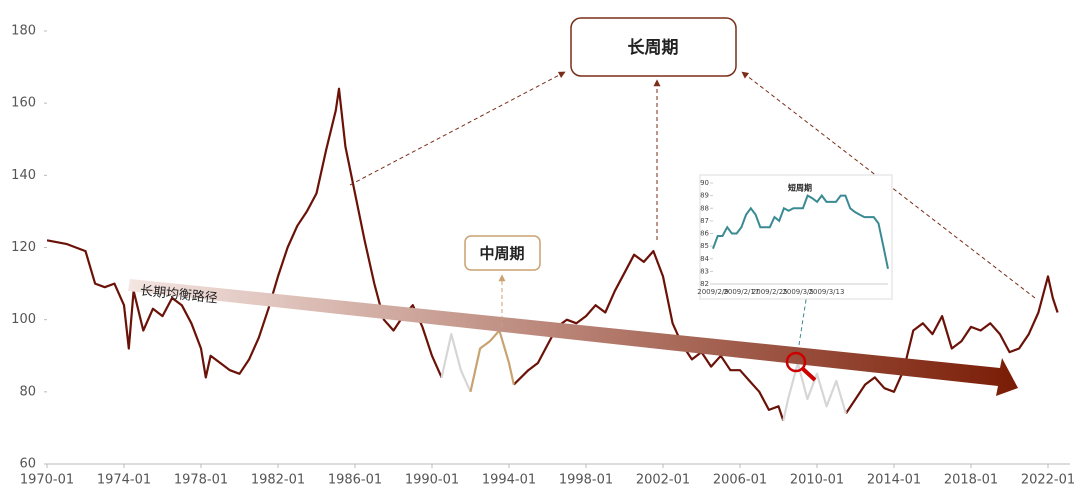 The image size is (1080, 501). Describe the element at coordinates (23, 247) in the screenshot. I see `y-tick-label: 120` at that location.